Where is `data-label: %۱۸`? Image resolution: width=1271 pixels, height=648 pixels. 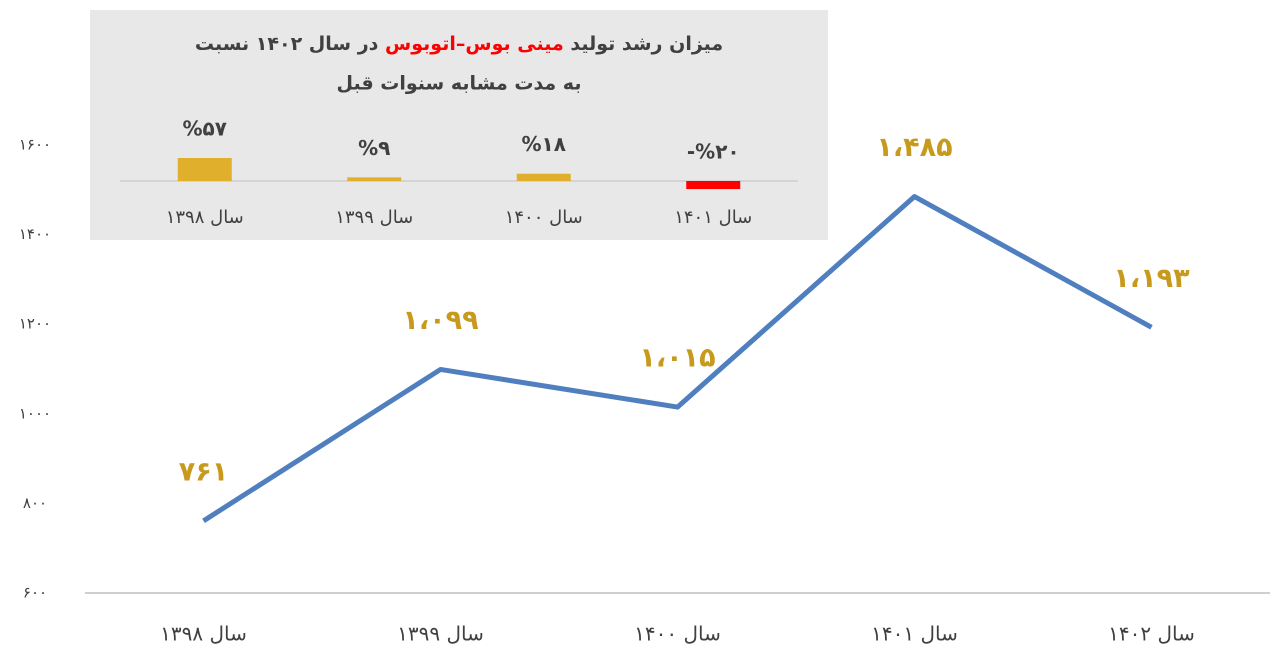
data-label: %۱۸ is located at coordinates (544, 144).